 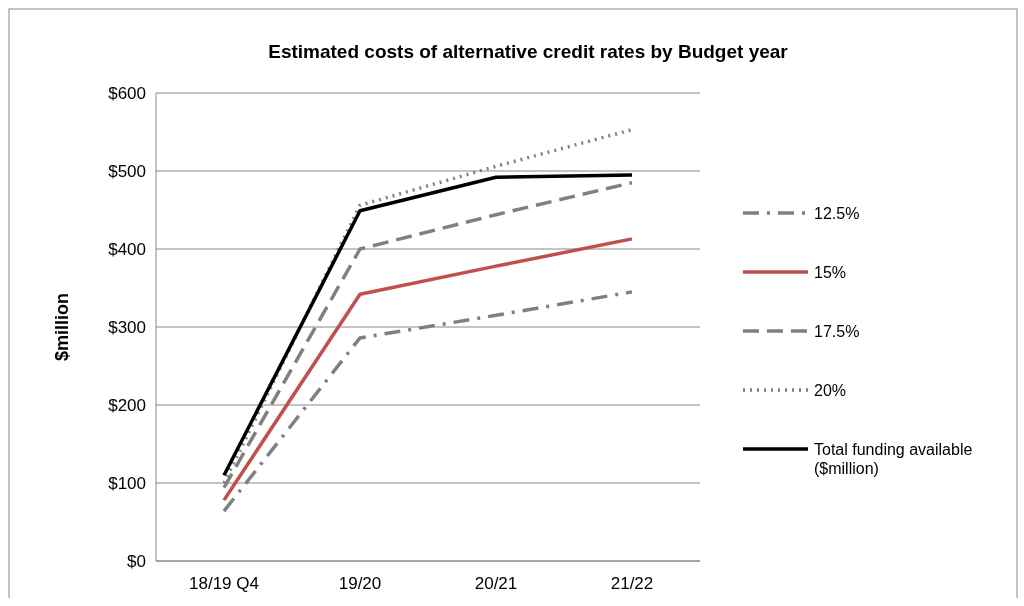 I want to click on x-tick-label: 21/22, so click(x=632, y=583).